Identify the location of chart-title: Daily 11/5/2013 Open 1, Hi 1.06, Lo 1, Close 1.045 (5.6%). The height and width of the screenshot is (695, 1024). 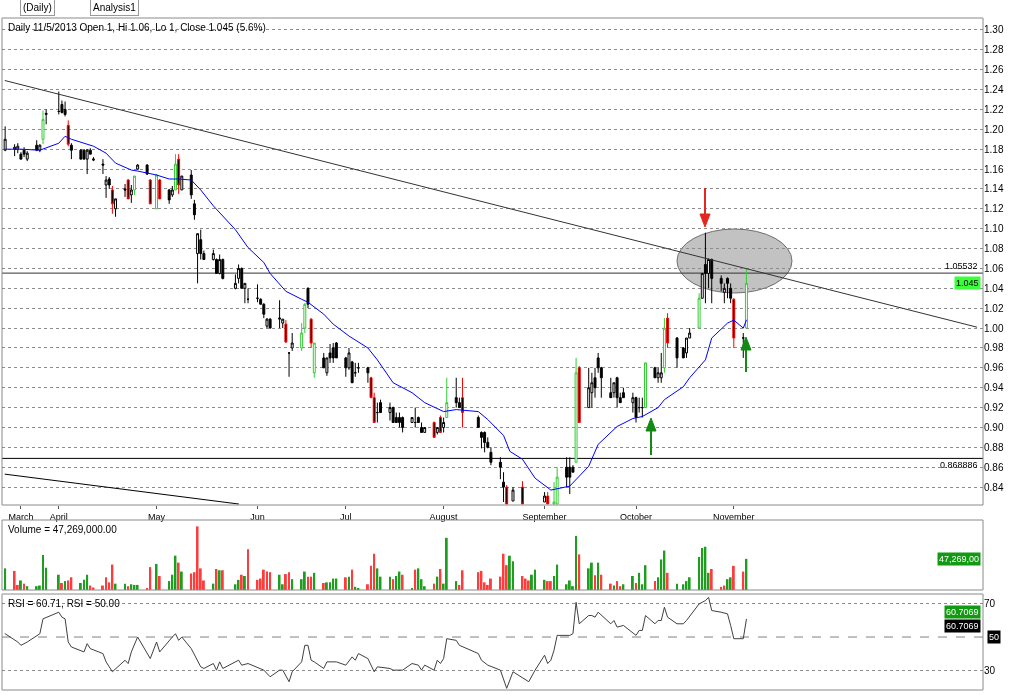
(137, 27).